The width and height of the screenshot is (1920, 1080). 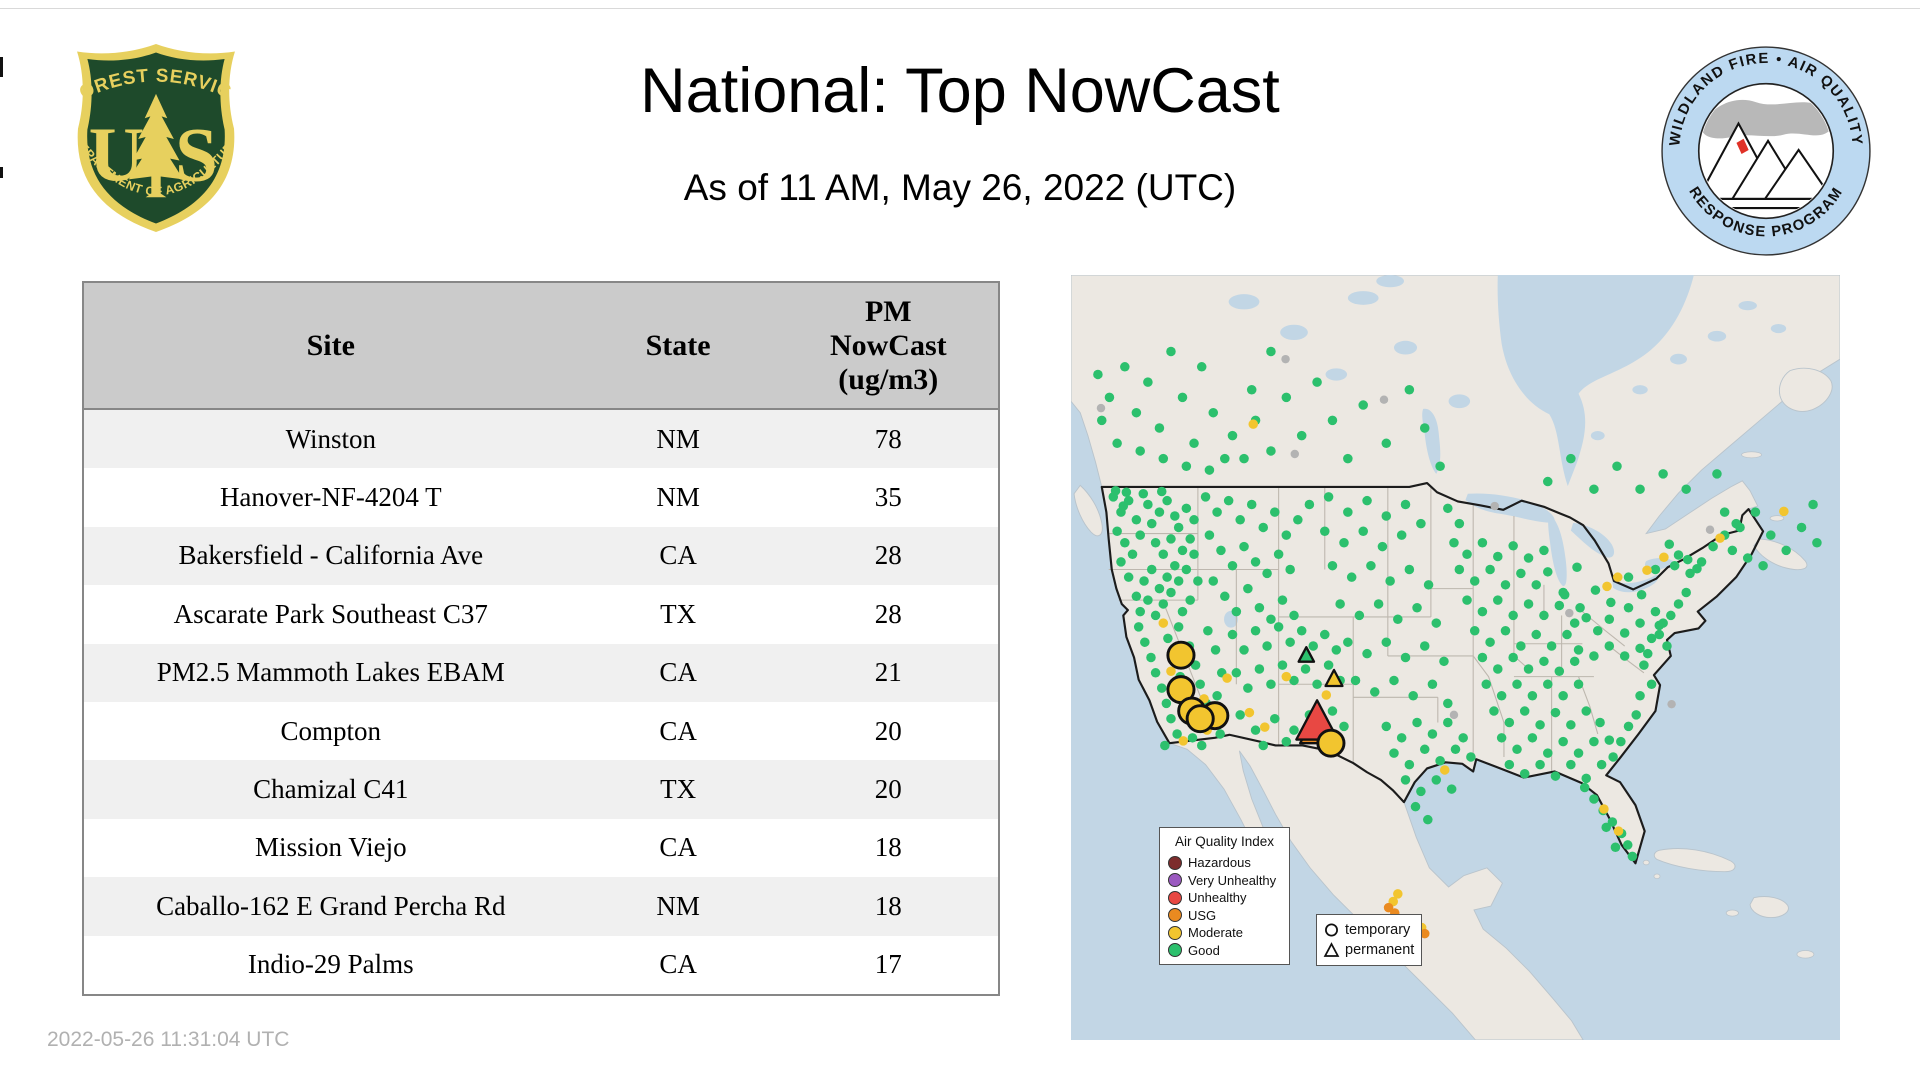 I want to click on state-border-line, so click(x=1626, y=659).